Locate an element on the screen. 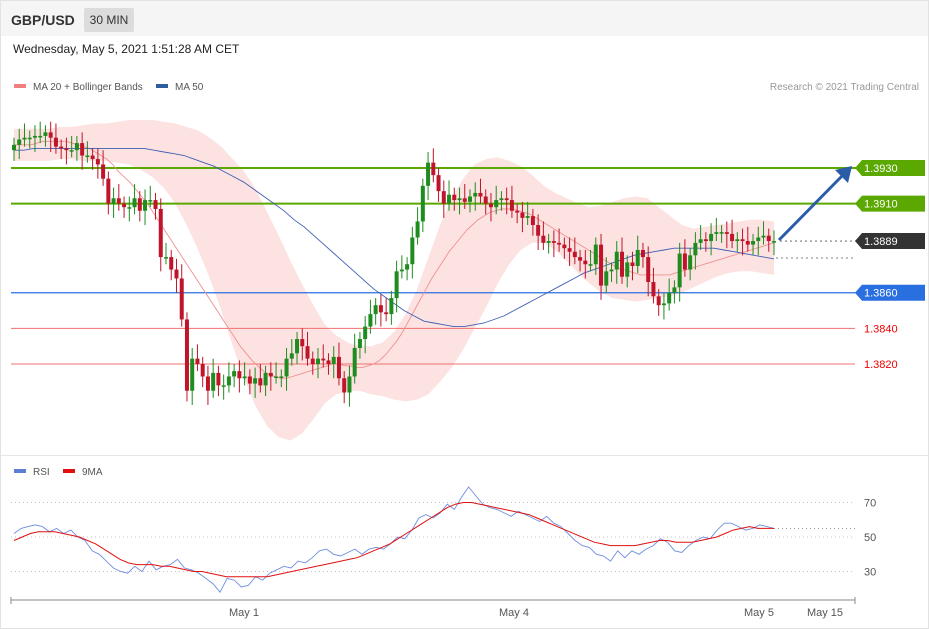 The image size is (929, 629). level-tag-resistance is located at coordinates (890, 168).